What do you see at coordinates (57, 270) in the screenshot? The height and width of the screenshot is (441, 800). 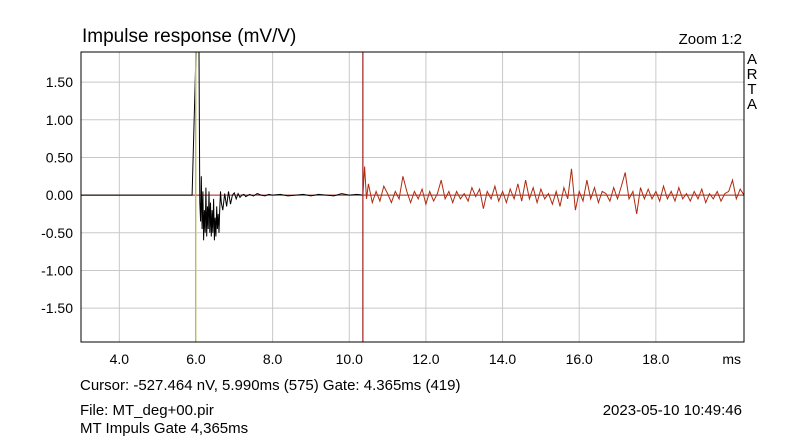 I see `y-tick-label: -1.00` at bounding box center [57, 270].